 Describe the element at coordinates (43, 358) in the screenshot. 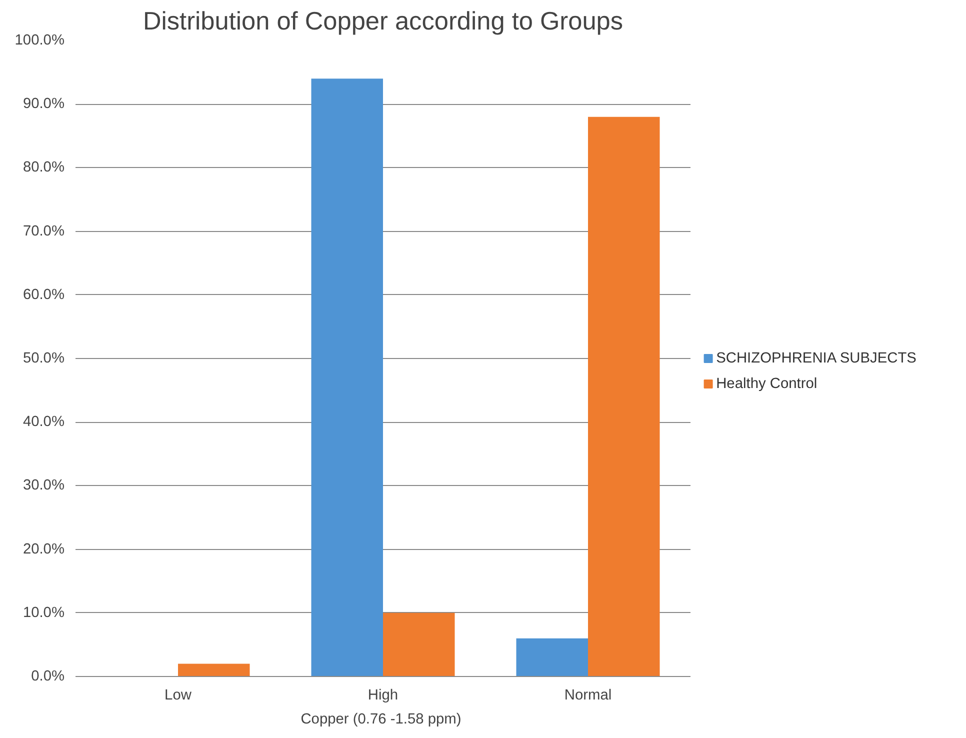

I see `y-tick-label: 50.0%` at that location.